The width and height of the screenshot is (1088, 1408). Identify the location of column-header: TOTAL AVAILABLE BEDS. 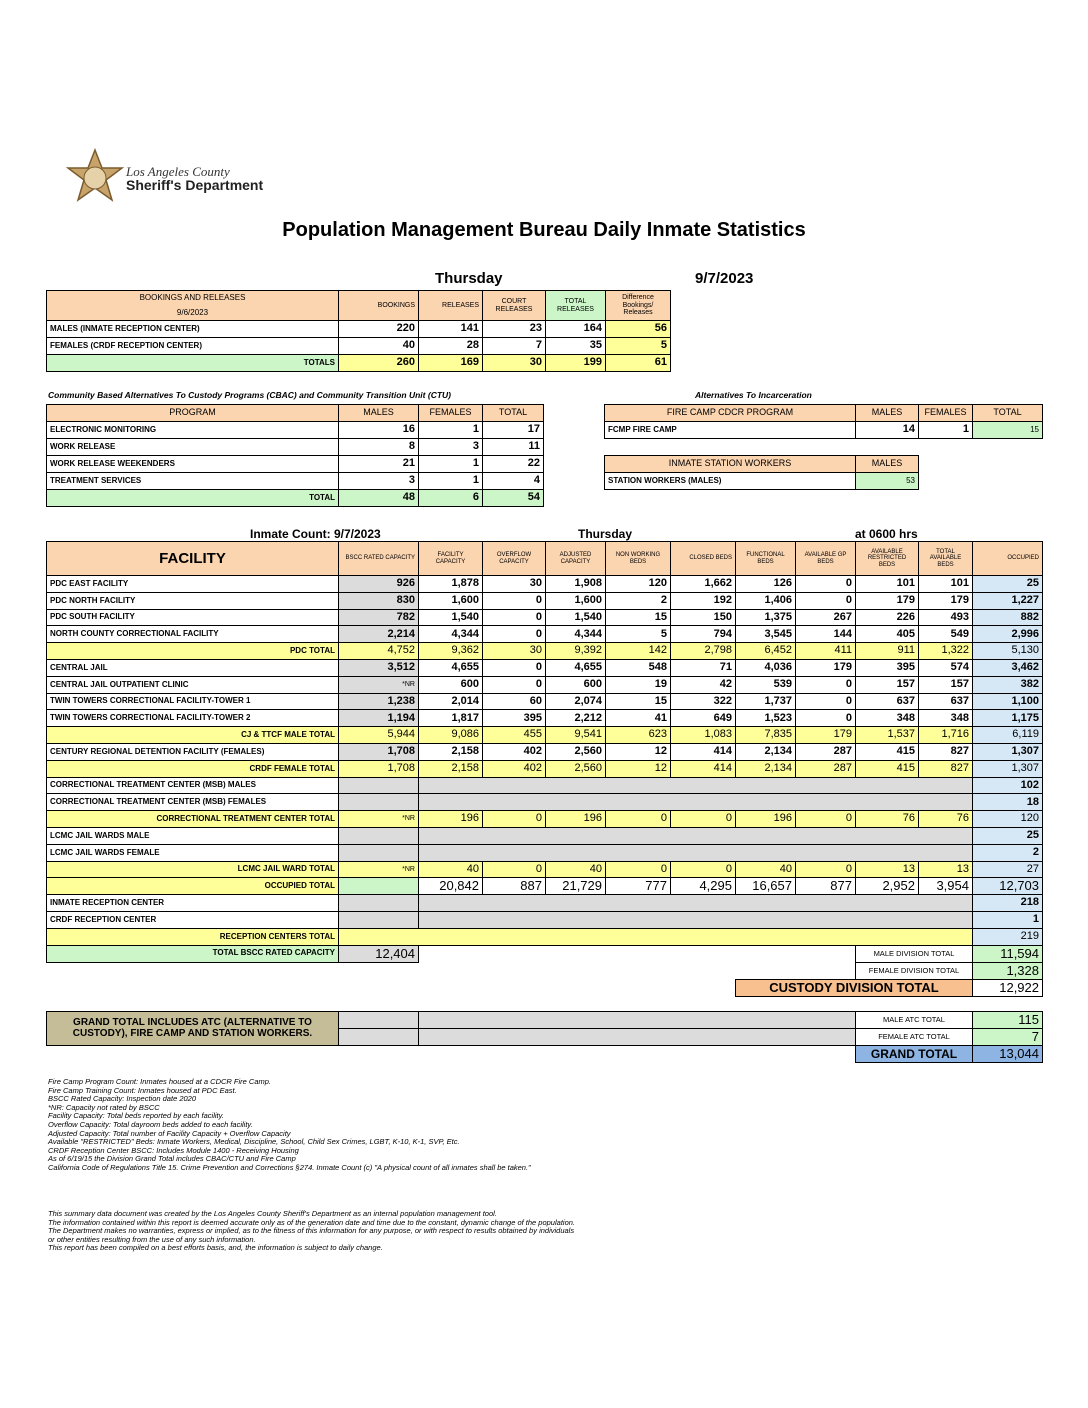
(945, 558).